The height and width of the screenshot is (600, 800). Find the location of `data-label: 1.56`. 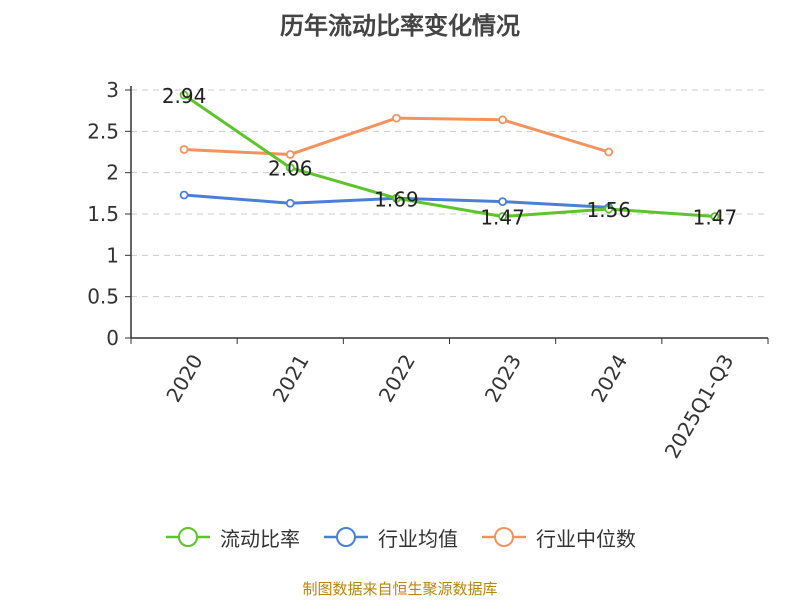

data-label: 1.56 is located at coordinates (608, 210).